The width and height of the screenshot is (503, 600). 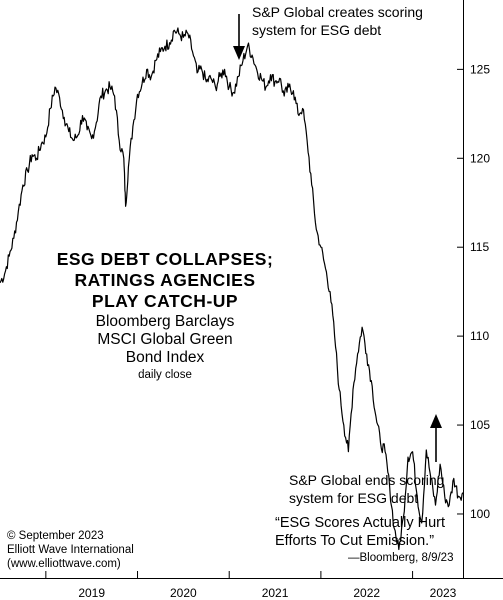 What do you see at coordinates (275, 593) in the screenshot?
I see `x-tick-label: 2021` at bounding box center [275, 593].